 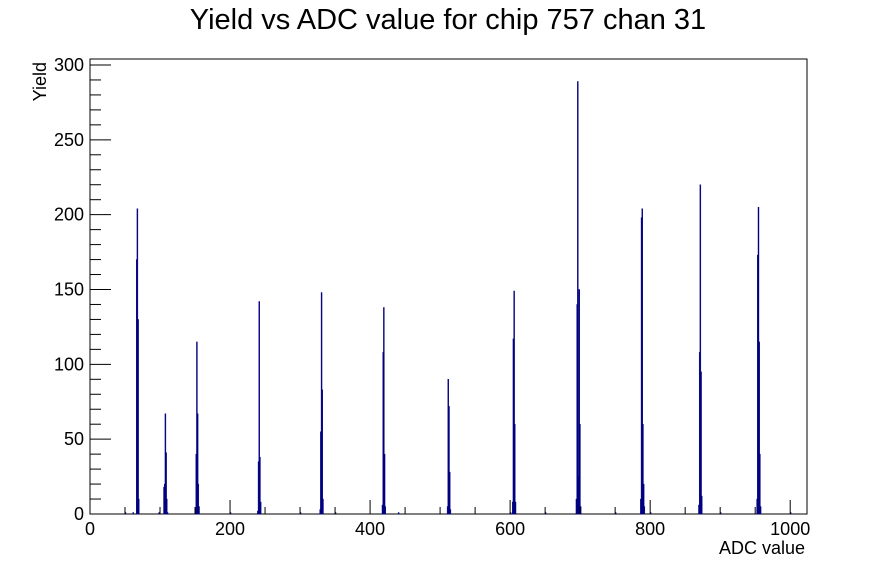 What do you see at coordinates (69, 215) in the screenshot?
I see `y-tick-label: 200` at bounding box center [69, 215].